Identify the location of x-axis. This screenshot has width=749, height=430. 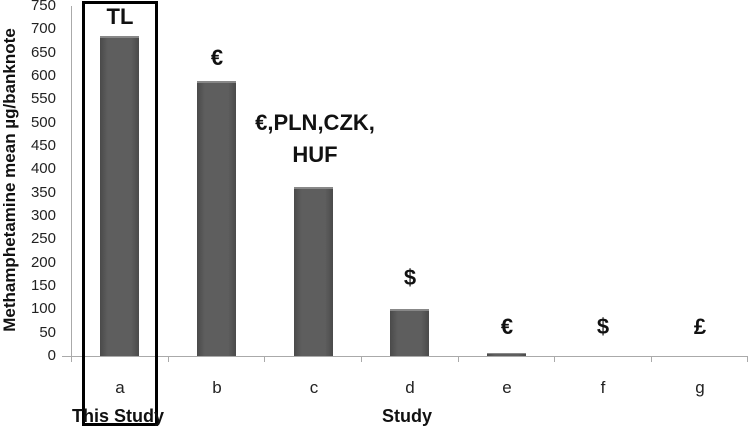
(404, 356).